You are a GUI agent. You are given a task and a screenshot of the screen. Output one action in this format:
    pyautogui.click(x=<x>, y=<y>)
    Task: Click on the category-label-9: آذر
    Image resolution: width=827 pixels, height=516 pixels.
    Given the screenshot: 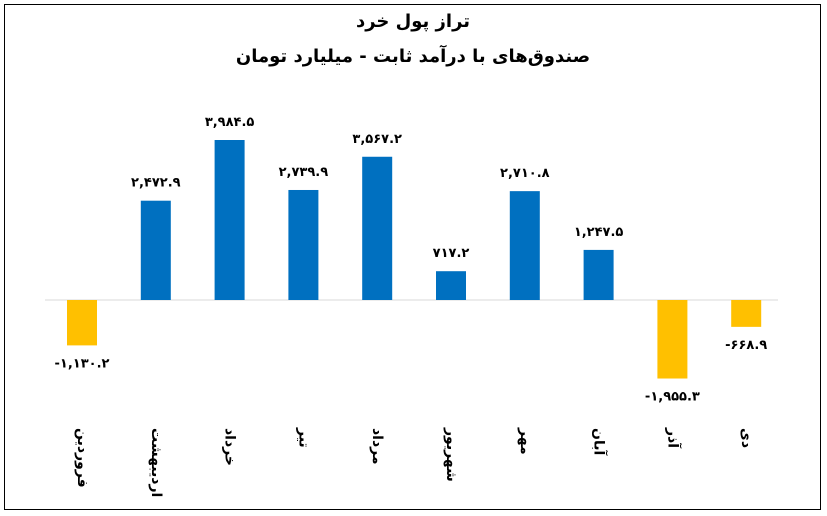 What is the action you would take?
    pyautogui.click(x=673, y=438)
    